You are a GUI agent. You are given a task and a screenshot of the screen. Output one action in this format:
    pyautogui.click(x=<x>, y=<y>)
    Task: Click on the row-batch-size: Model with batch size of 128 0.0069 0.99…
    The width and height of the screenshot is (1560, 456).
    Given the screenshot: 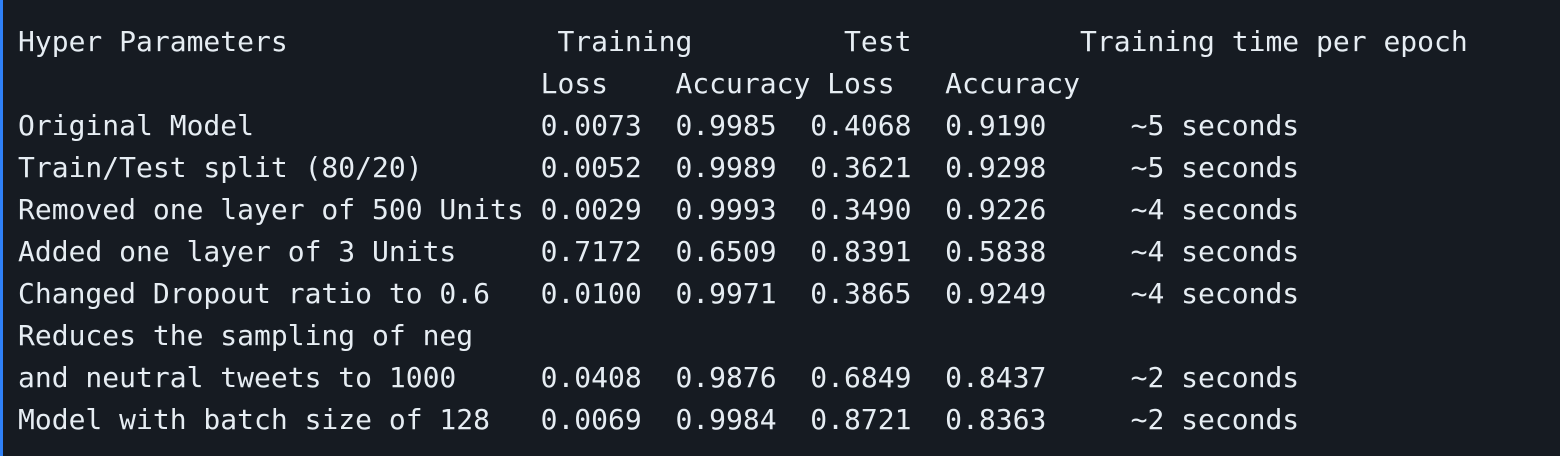 What is the action you would take?
    pyautogui.click(x=659, y=419)
    